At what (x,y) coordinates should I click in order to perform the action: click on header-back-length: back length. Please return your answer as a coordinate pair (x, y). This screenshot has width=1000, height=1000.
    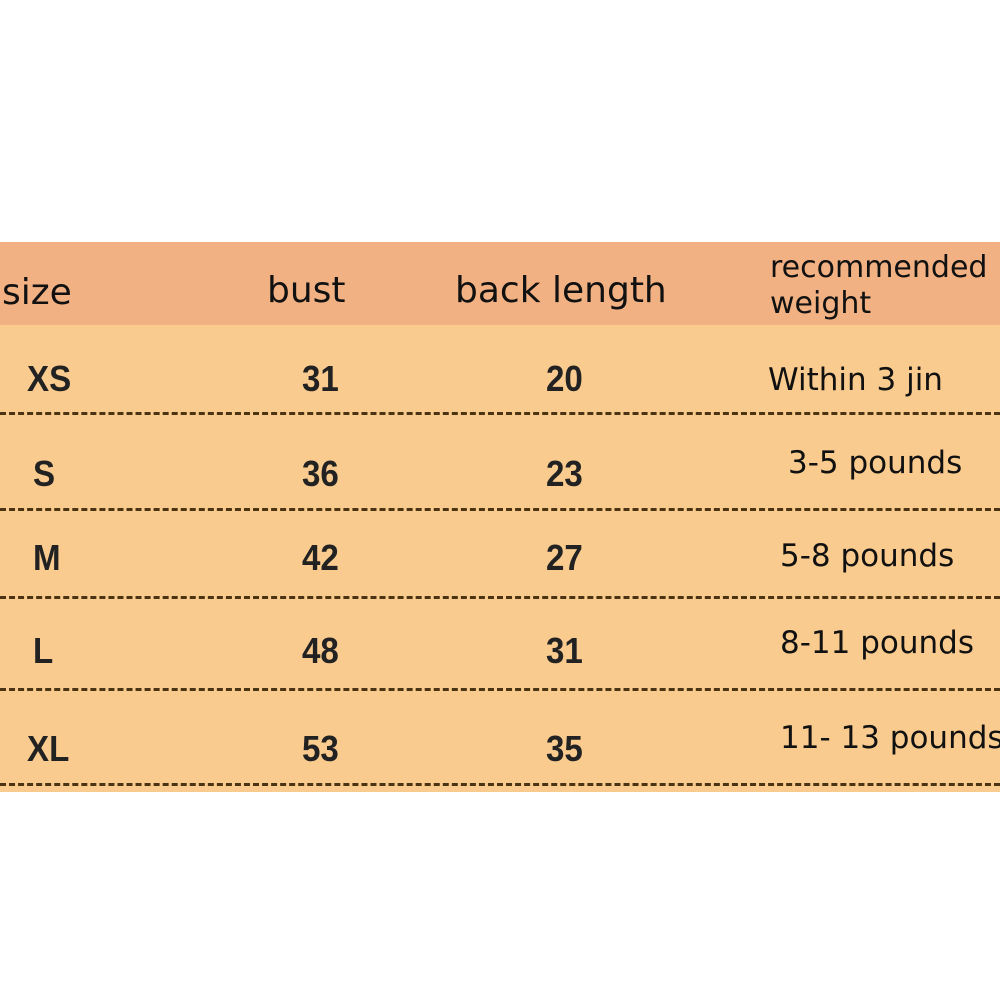
    Looking at the image, I should click on (561, 290).